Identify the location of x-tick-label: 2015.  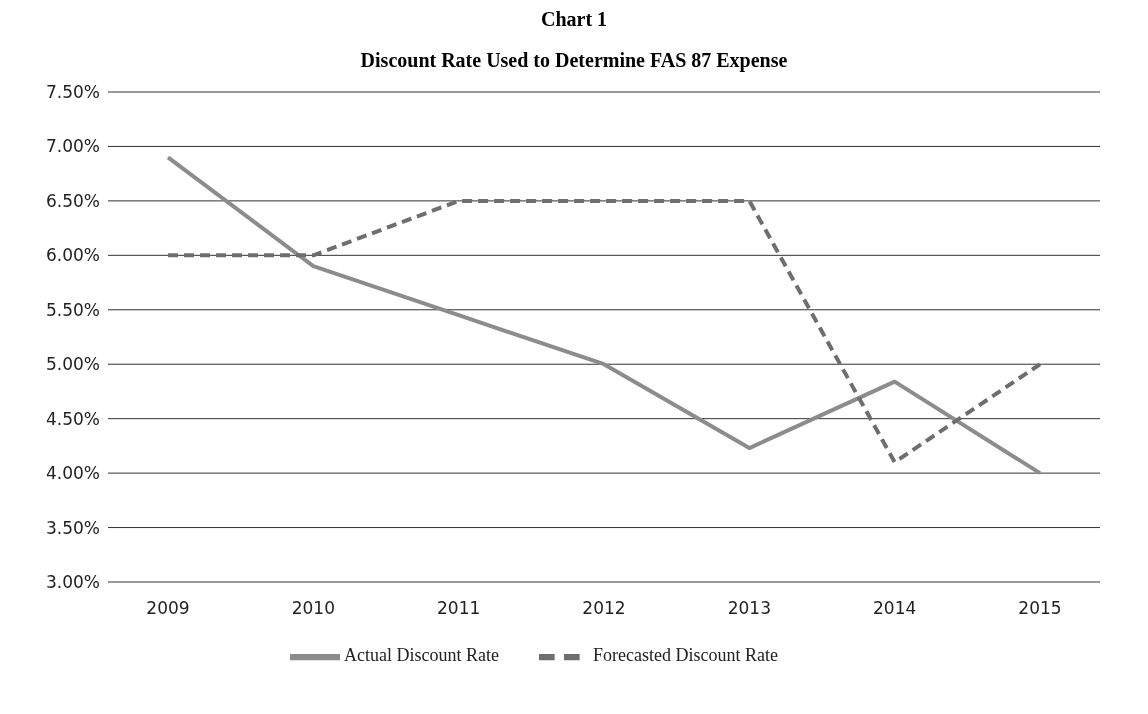
(1040, 608).